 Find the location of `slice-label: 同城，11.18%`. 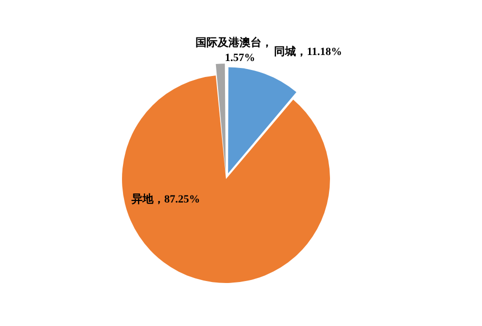

slice-label: 同城，11.18% is located at coordinates (308, 51).